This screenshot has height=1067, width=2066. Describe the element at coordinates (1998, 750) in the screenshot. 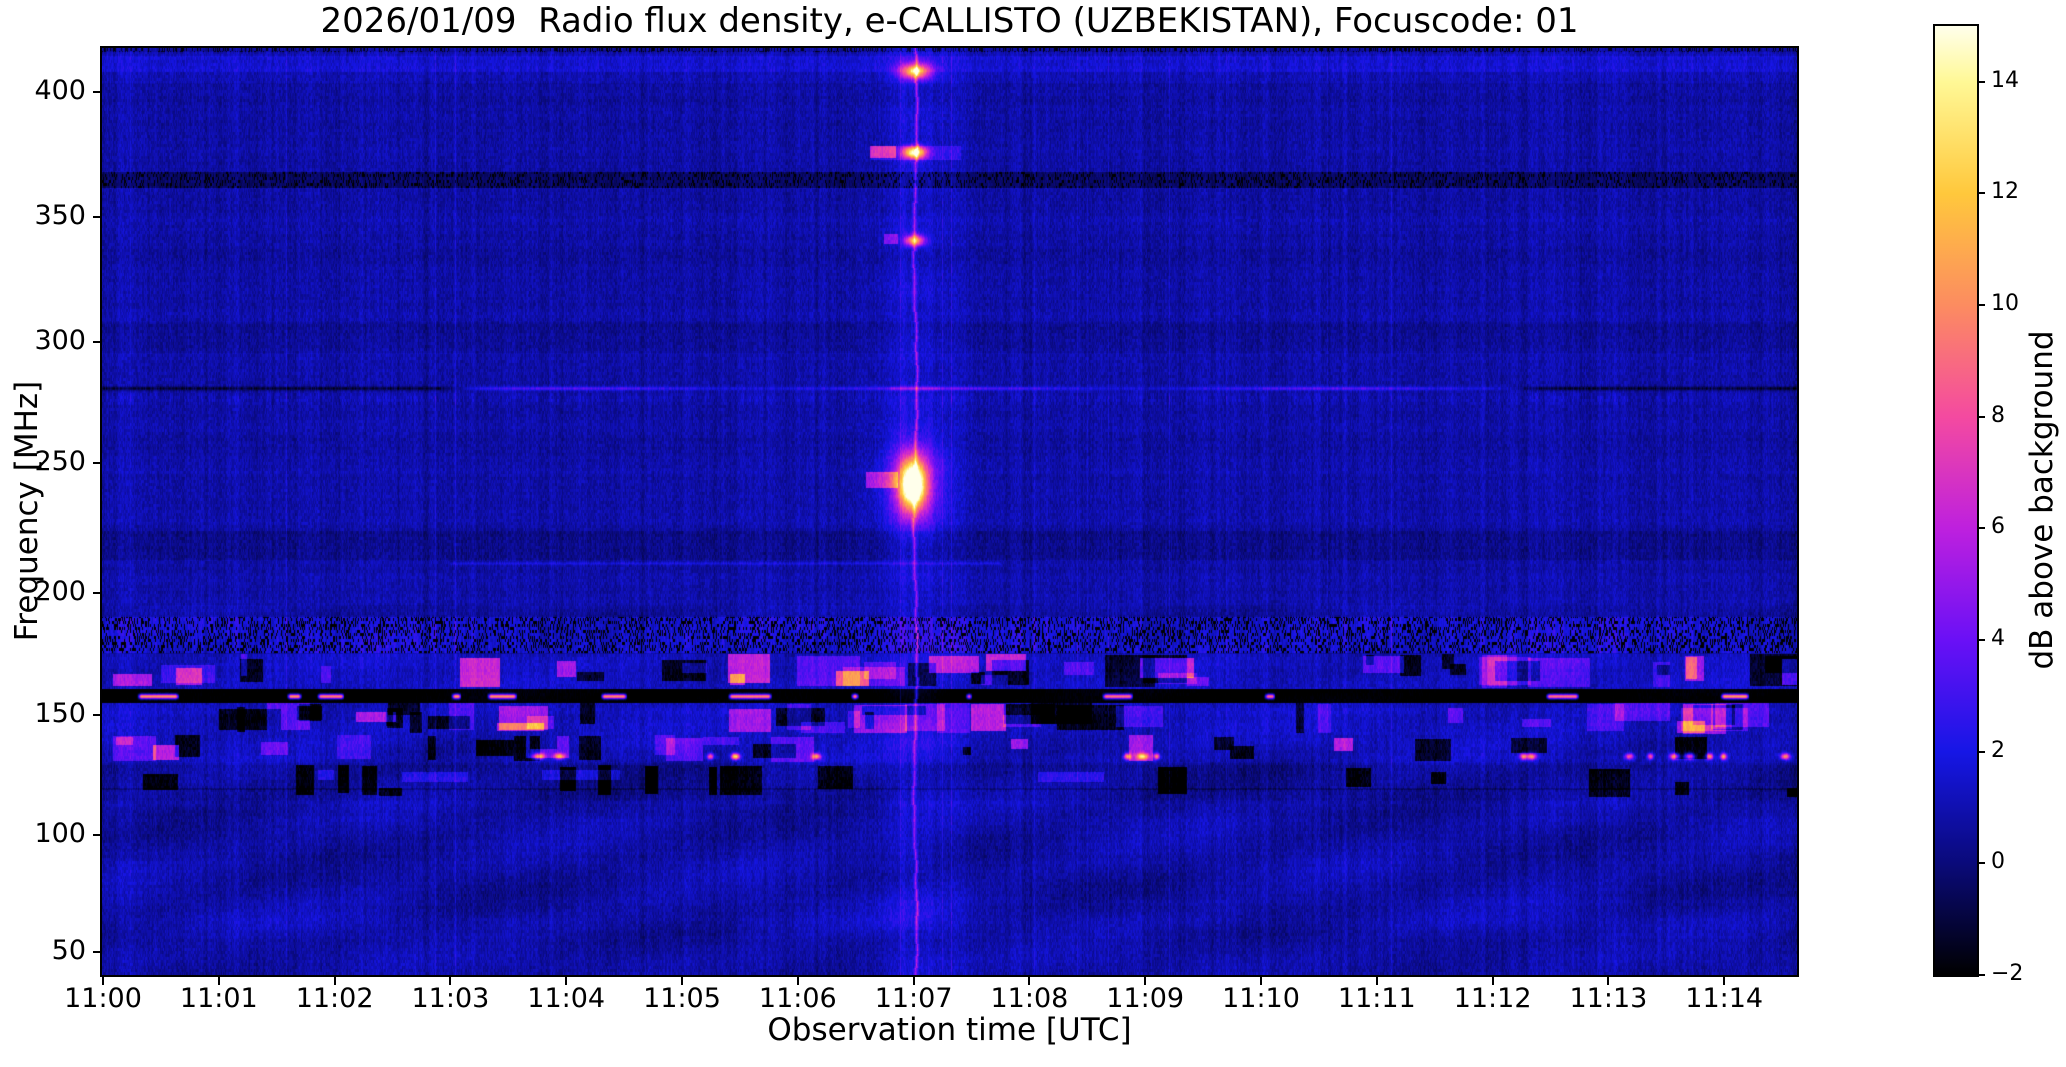

I see `colorbar-tick-label: 2` at that location.